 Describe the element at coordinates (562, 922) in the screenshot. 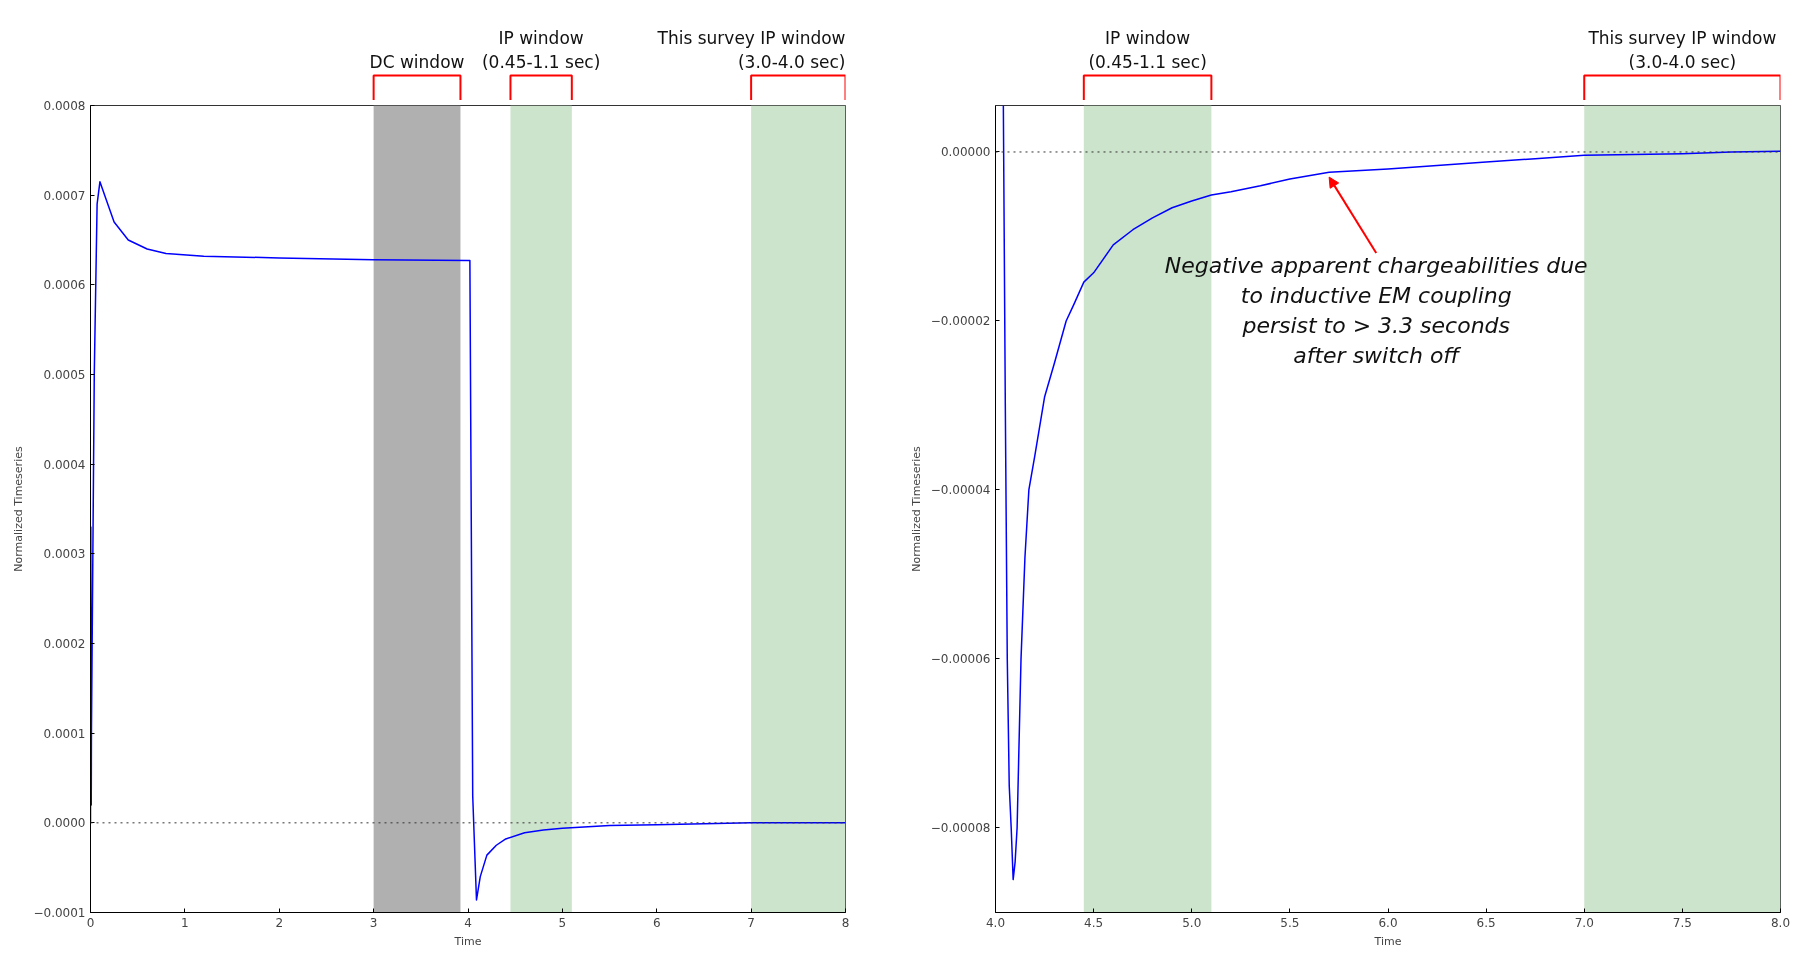

I see `x-tick-label: 5` at that location.